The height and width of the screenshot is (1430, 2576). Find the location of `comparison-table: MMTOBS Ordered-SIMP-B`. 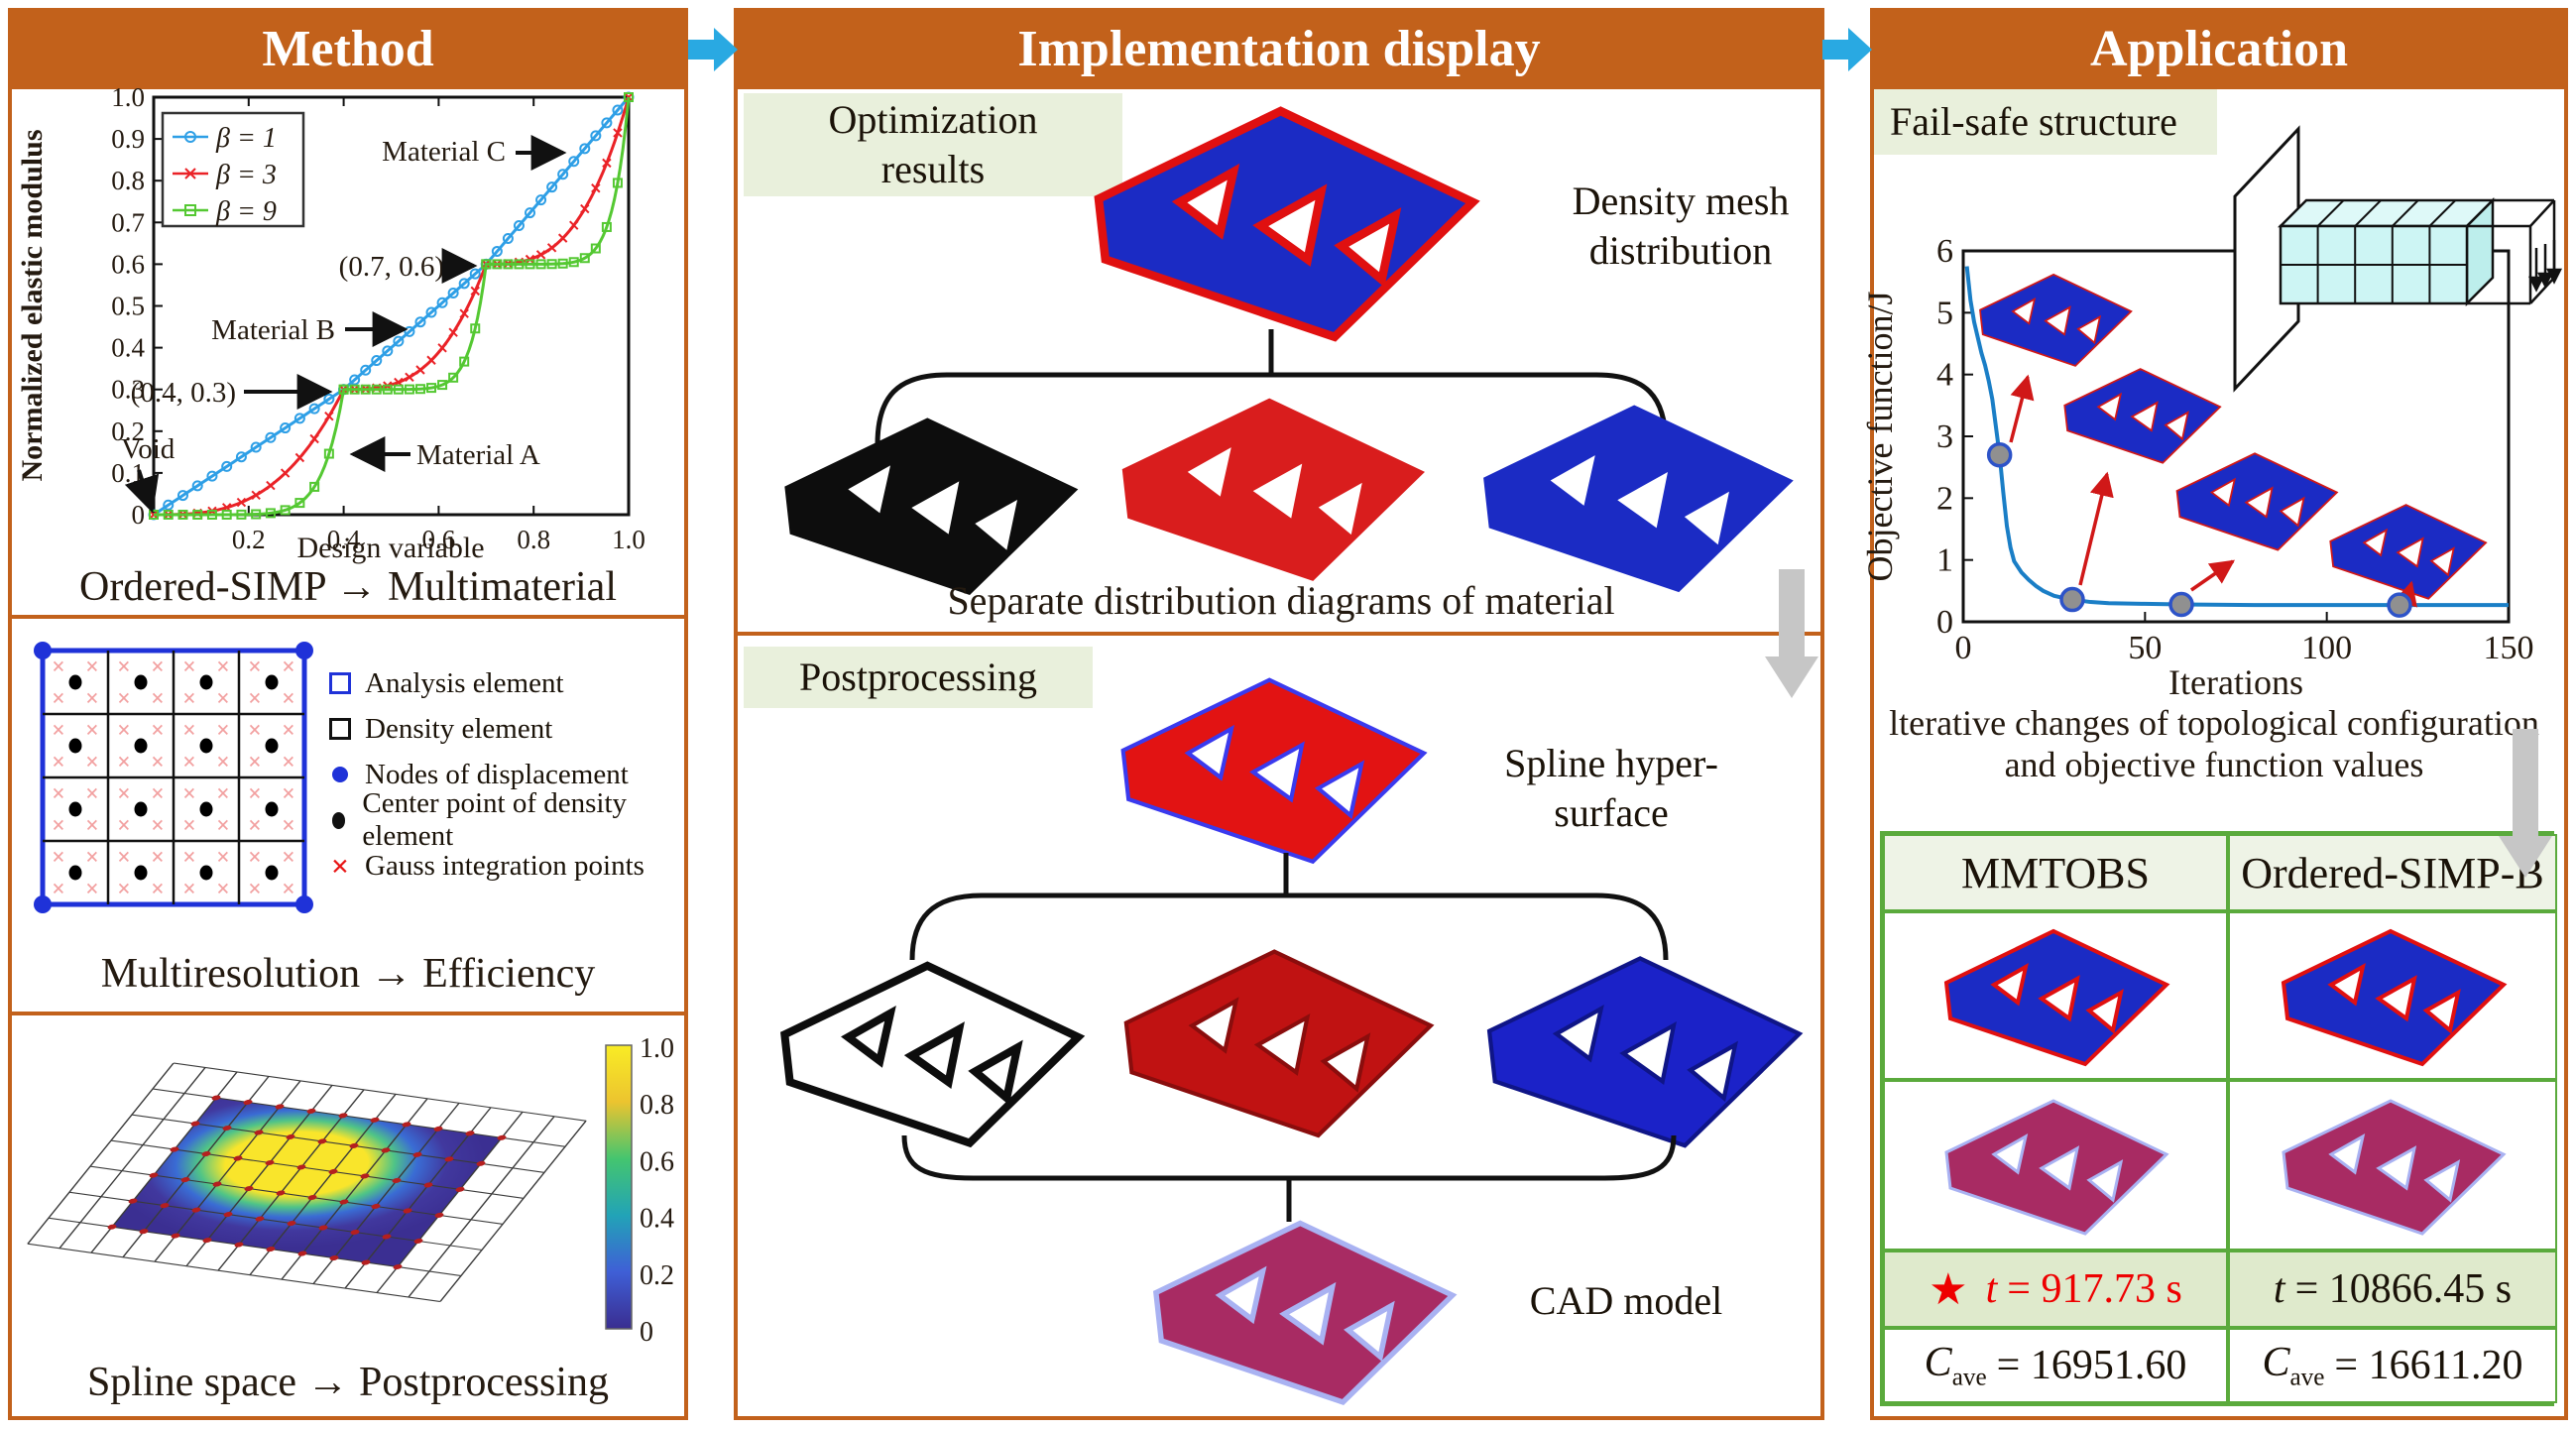

comparison-table: MMTOBS Ordered-SIMP-B is located at coordinates (2218, 1119).